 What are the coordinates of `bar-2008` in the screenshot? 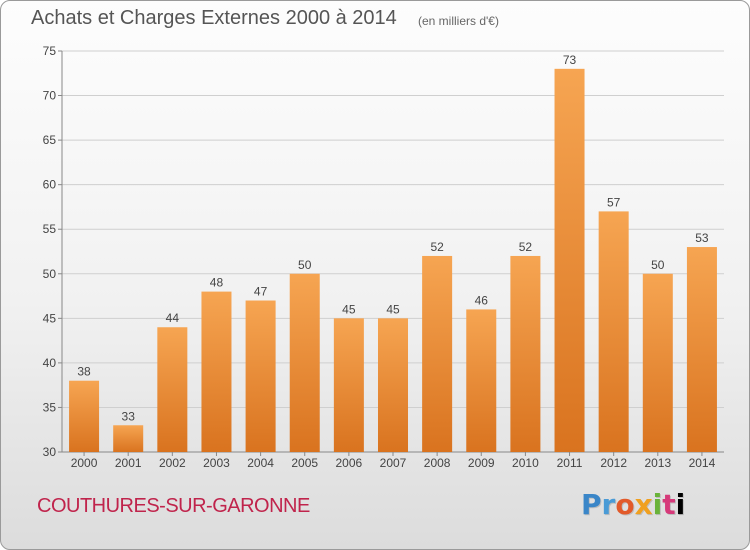 It's located at (437, 353).